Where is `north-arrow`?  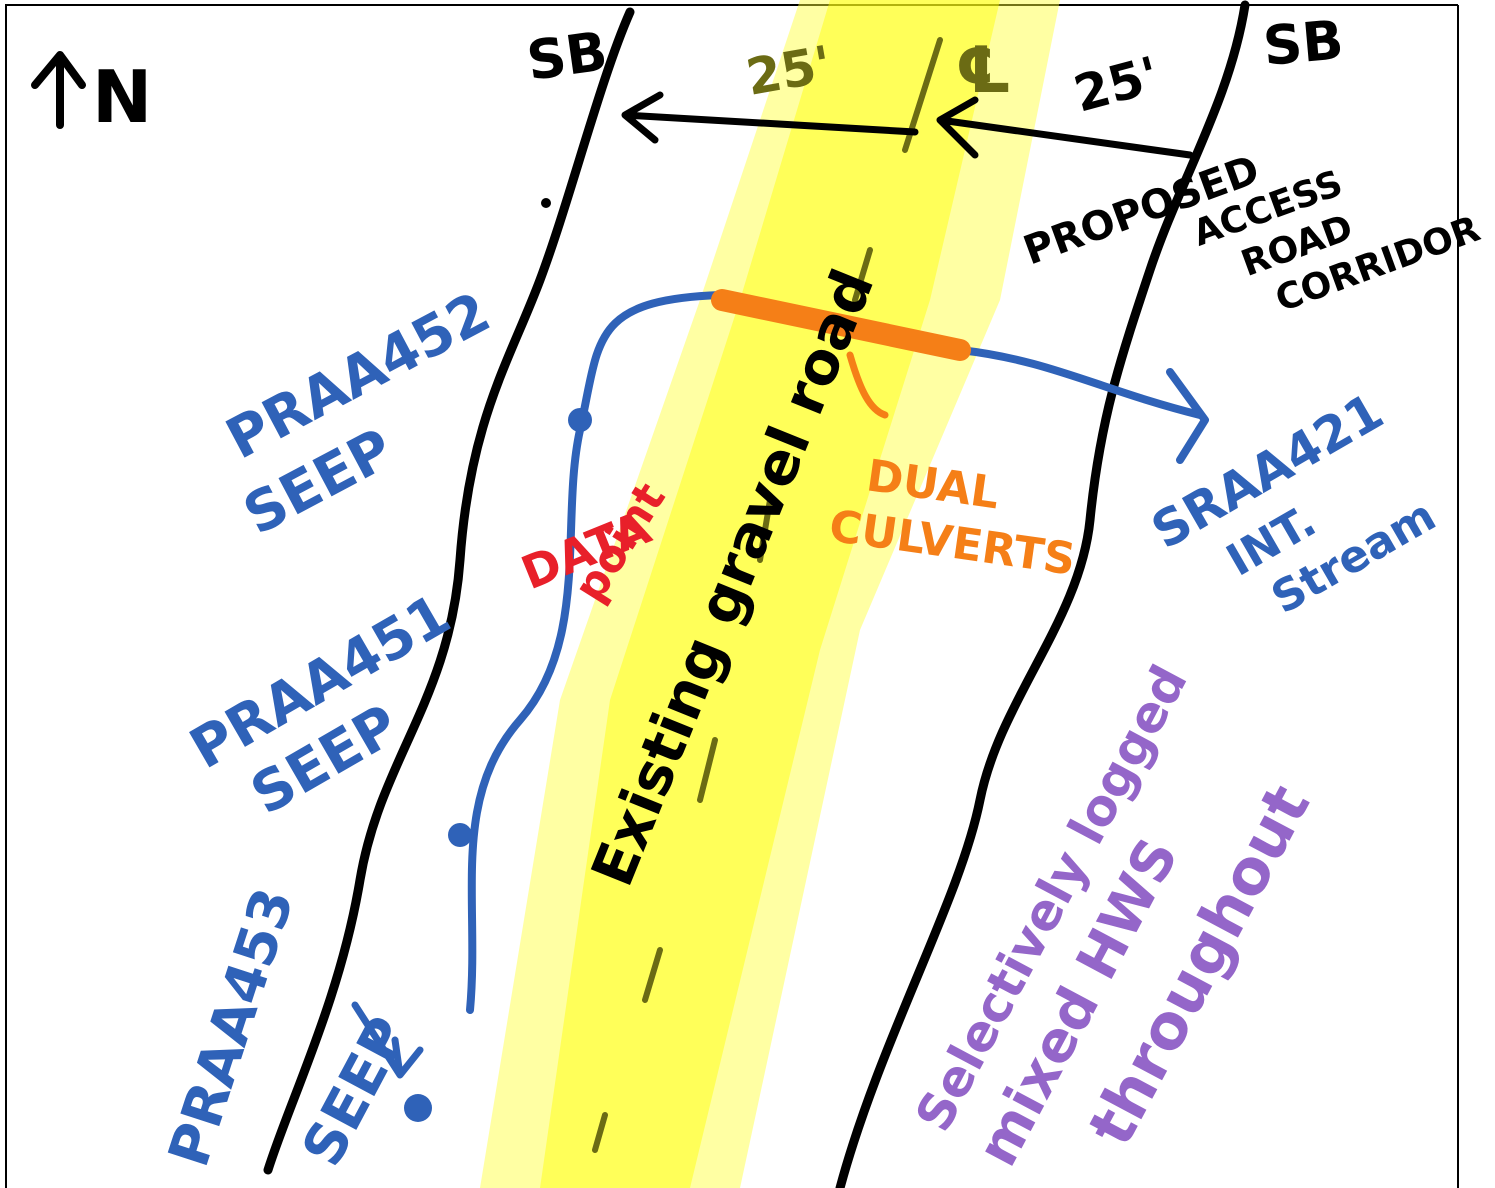
north-arrow is located at coordinates (58, 90).